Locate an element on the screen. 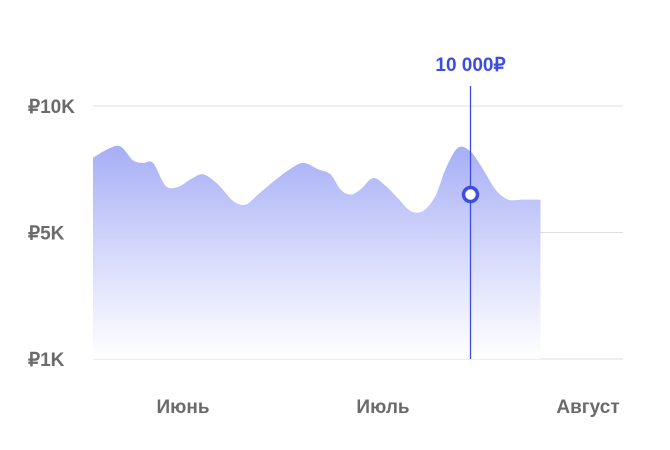 This screenshot has width=670, height=450. x-axis-ticks: Июнь Июль Август is located at coordinates (387, 407).